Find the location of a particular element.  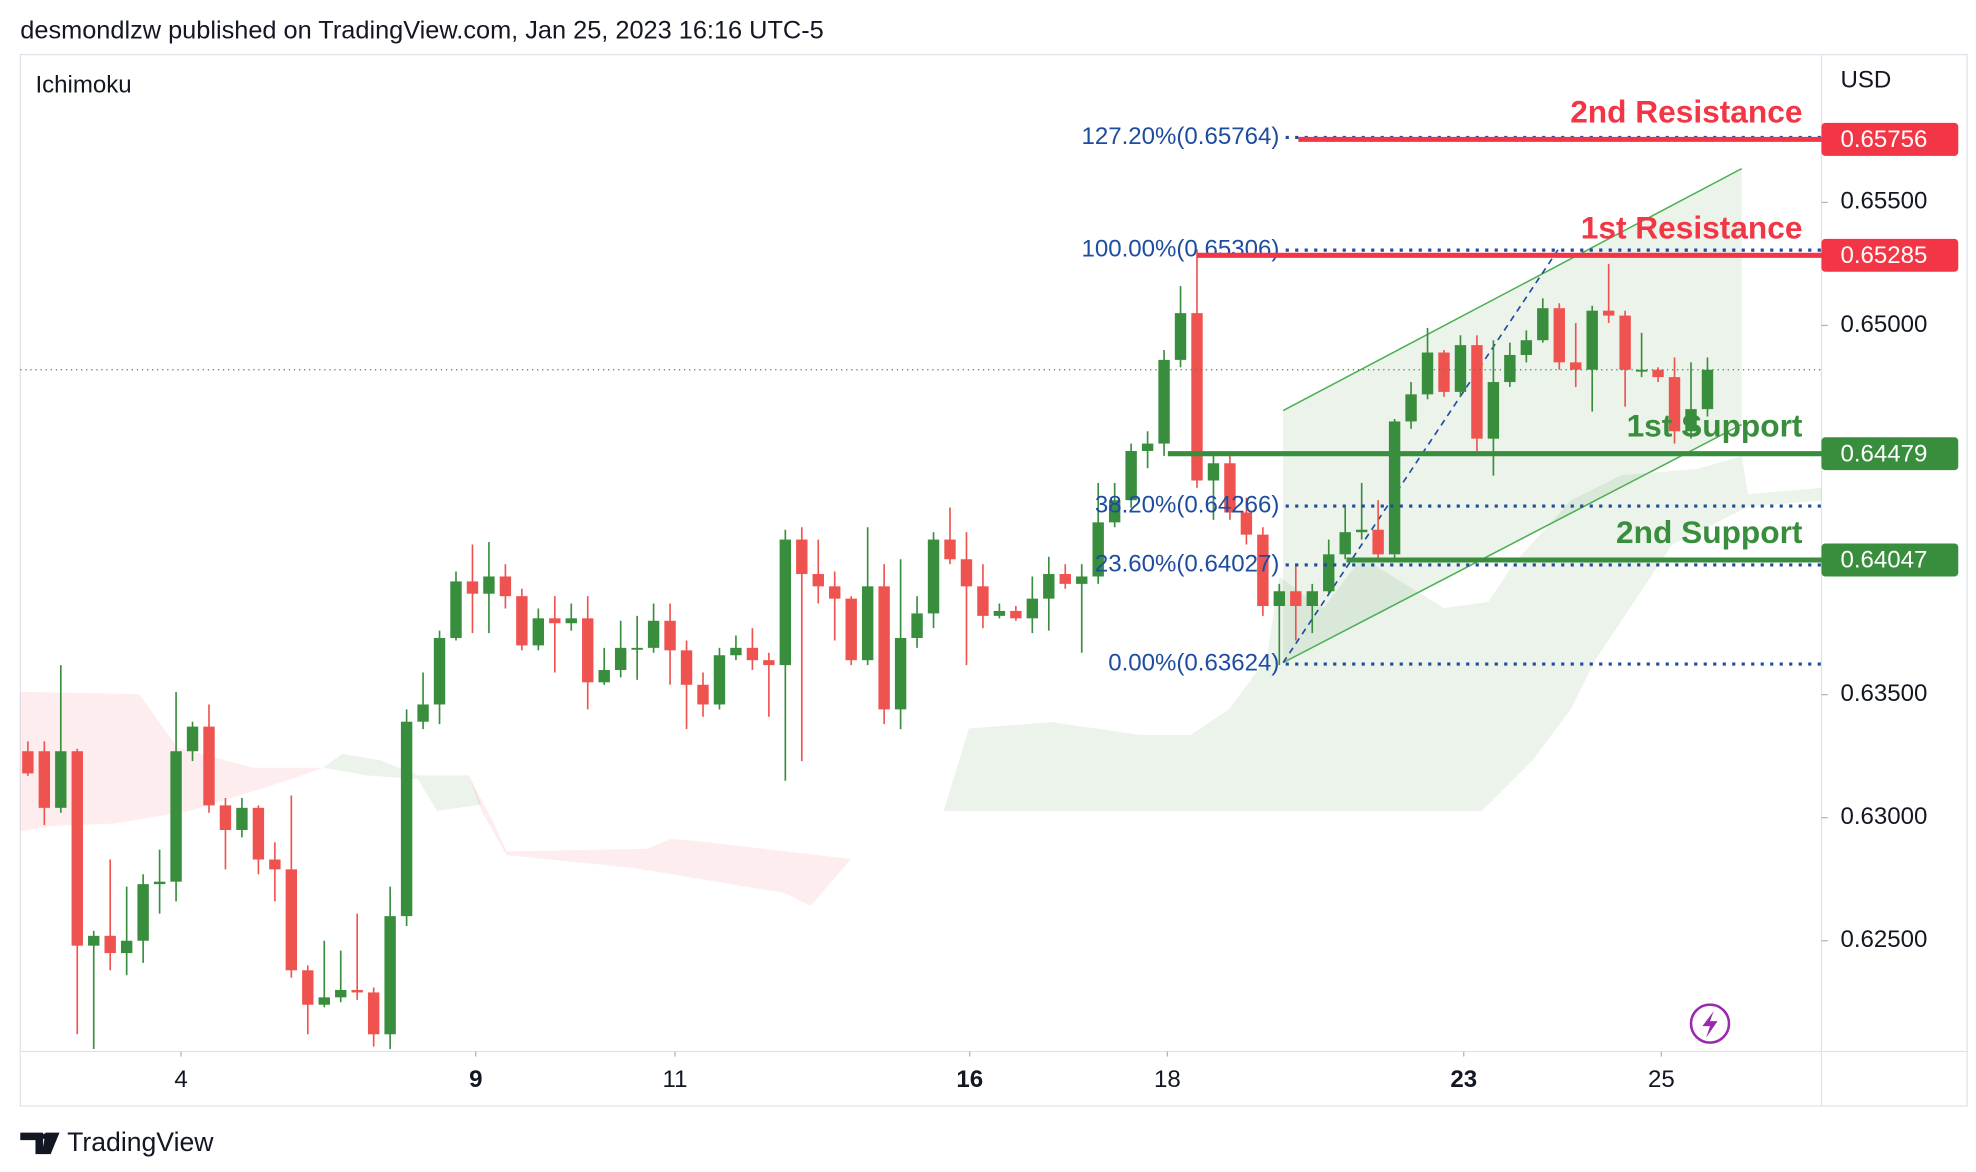

brand-logo is located at coordinates (40, 1143).